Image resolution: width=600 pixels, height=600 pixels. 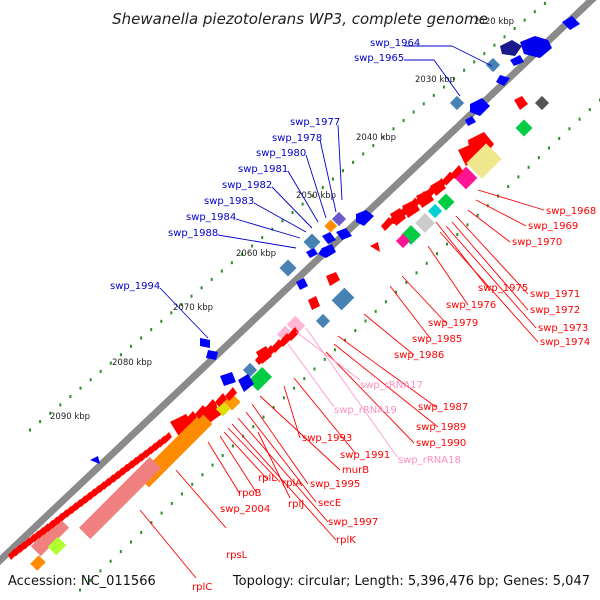 What do you see at coordinates (395, 43) in the screenshot?
I see `gene-label: swp_1964` at bounding box center [395, 43].